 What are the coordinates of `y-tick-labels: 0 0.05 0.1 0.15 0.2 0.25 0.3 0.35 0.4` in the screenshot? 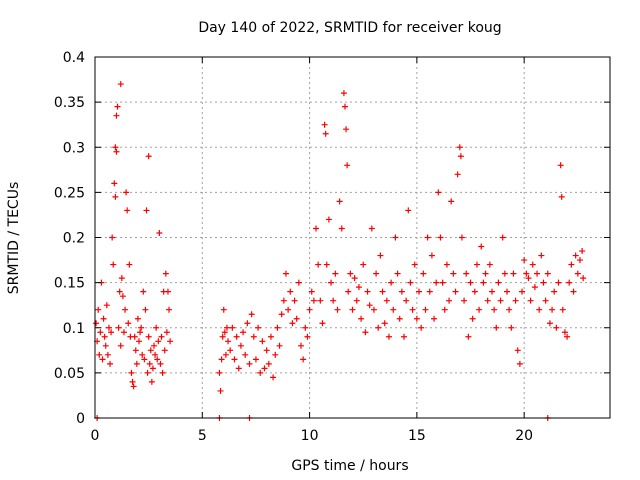 It's located at (69, 238).